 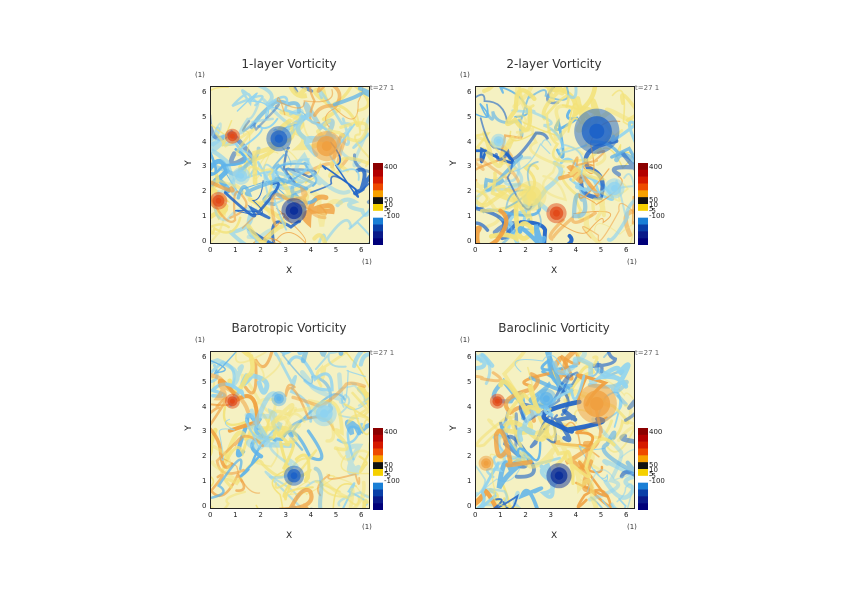 I want to click on y-tick-label: 4, so click(x=469, y=406).